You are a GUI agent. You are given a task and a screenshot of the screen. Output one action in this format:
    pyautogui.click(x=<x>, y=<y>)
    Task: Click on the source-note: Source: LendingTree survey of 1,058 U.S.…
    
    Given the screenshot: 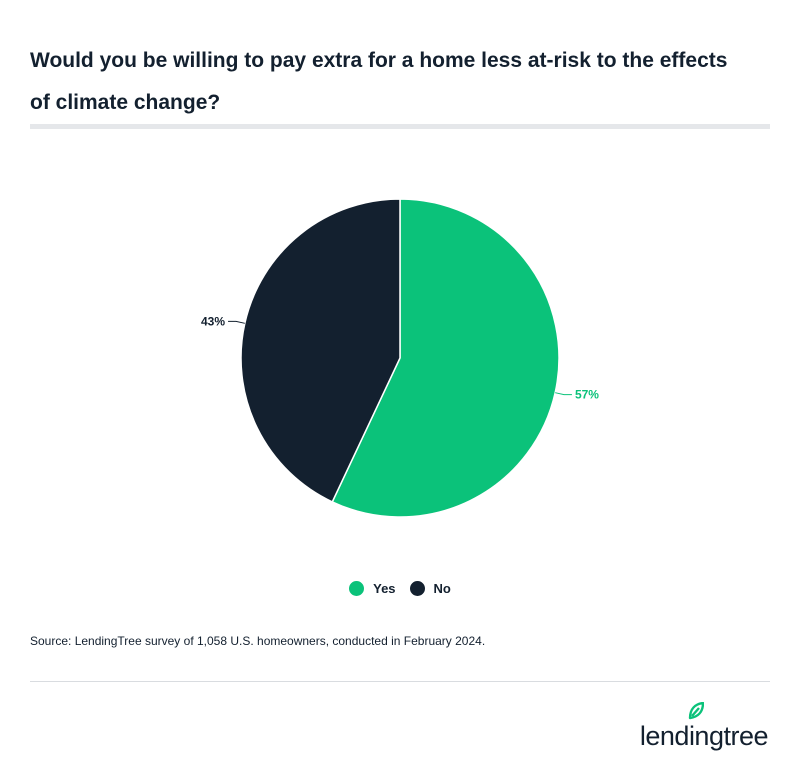 What is the action you would take?
    pyautogui.click(x=258, y=641)
    